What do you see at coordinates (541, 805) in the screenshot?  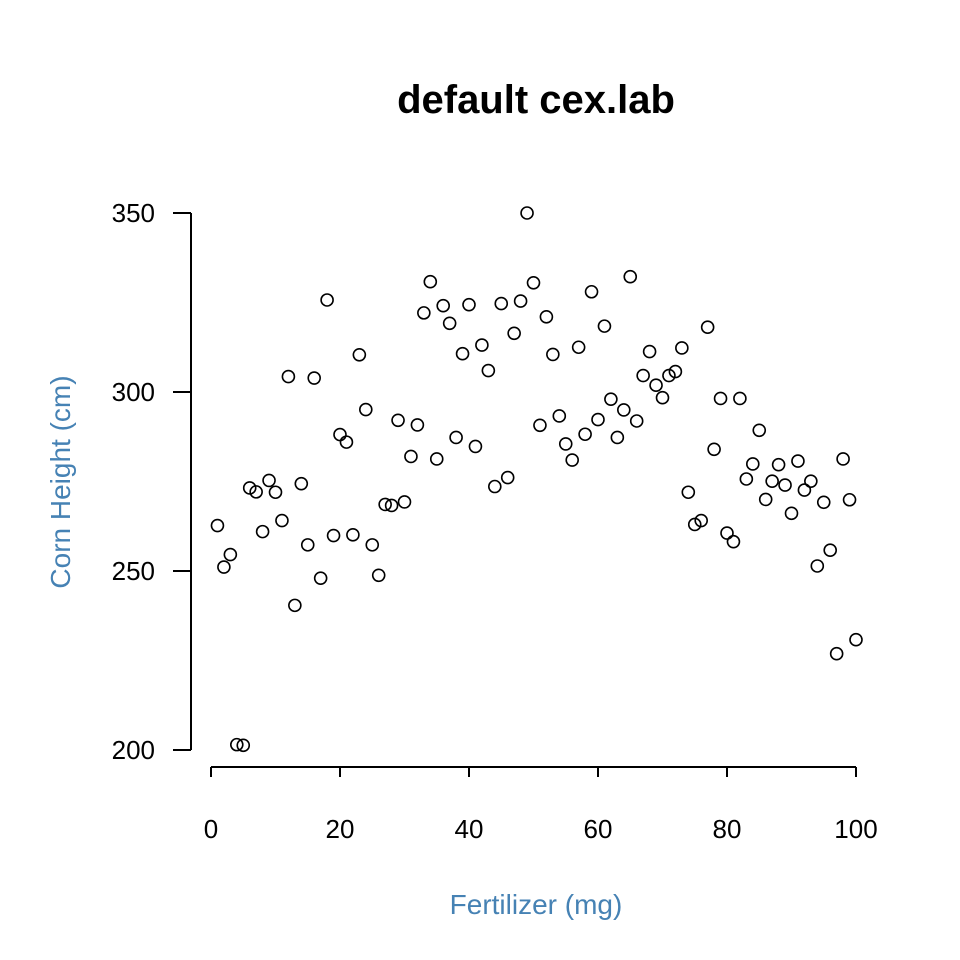 I see `x-axis-ticks: 0 20 40 60 80 100` at bounding box center [541, 805].